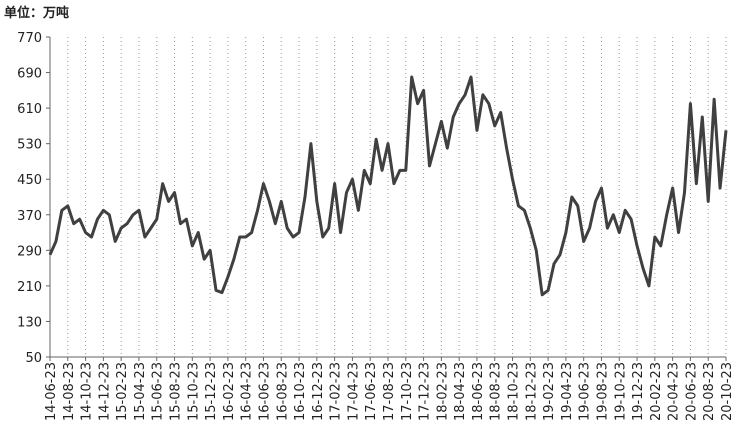 The height and width of the screenshot is (447, 741). I want to click on x-tick-label: 15-10-23, so click(193, 391).